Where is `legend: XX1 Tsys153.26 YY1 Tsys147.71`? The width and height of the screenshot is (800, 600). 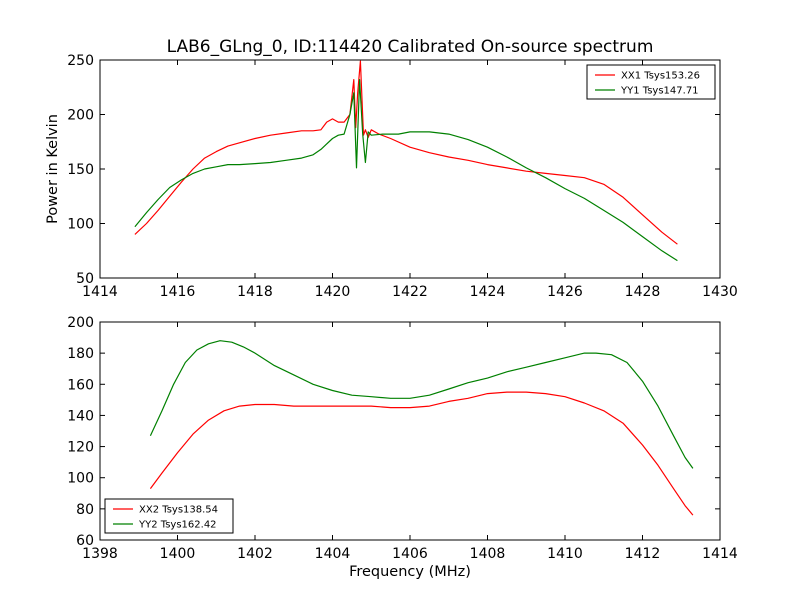
legend: XX1 Tsys153.26 YY1 Tsys147.71 is located at coordinates (651, 82).